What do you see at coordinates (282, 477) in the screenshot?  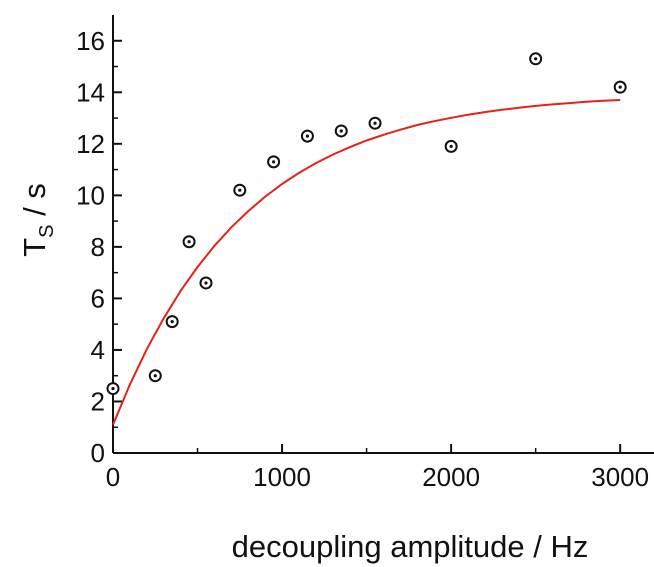 I see `x-tick-label: 1000` at bounding box center [282, 477].